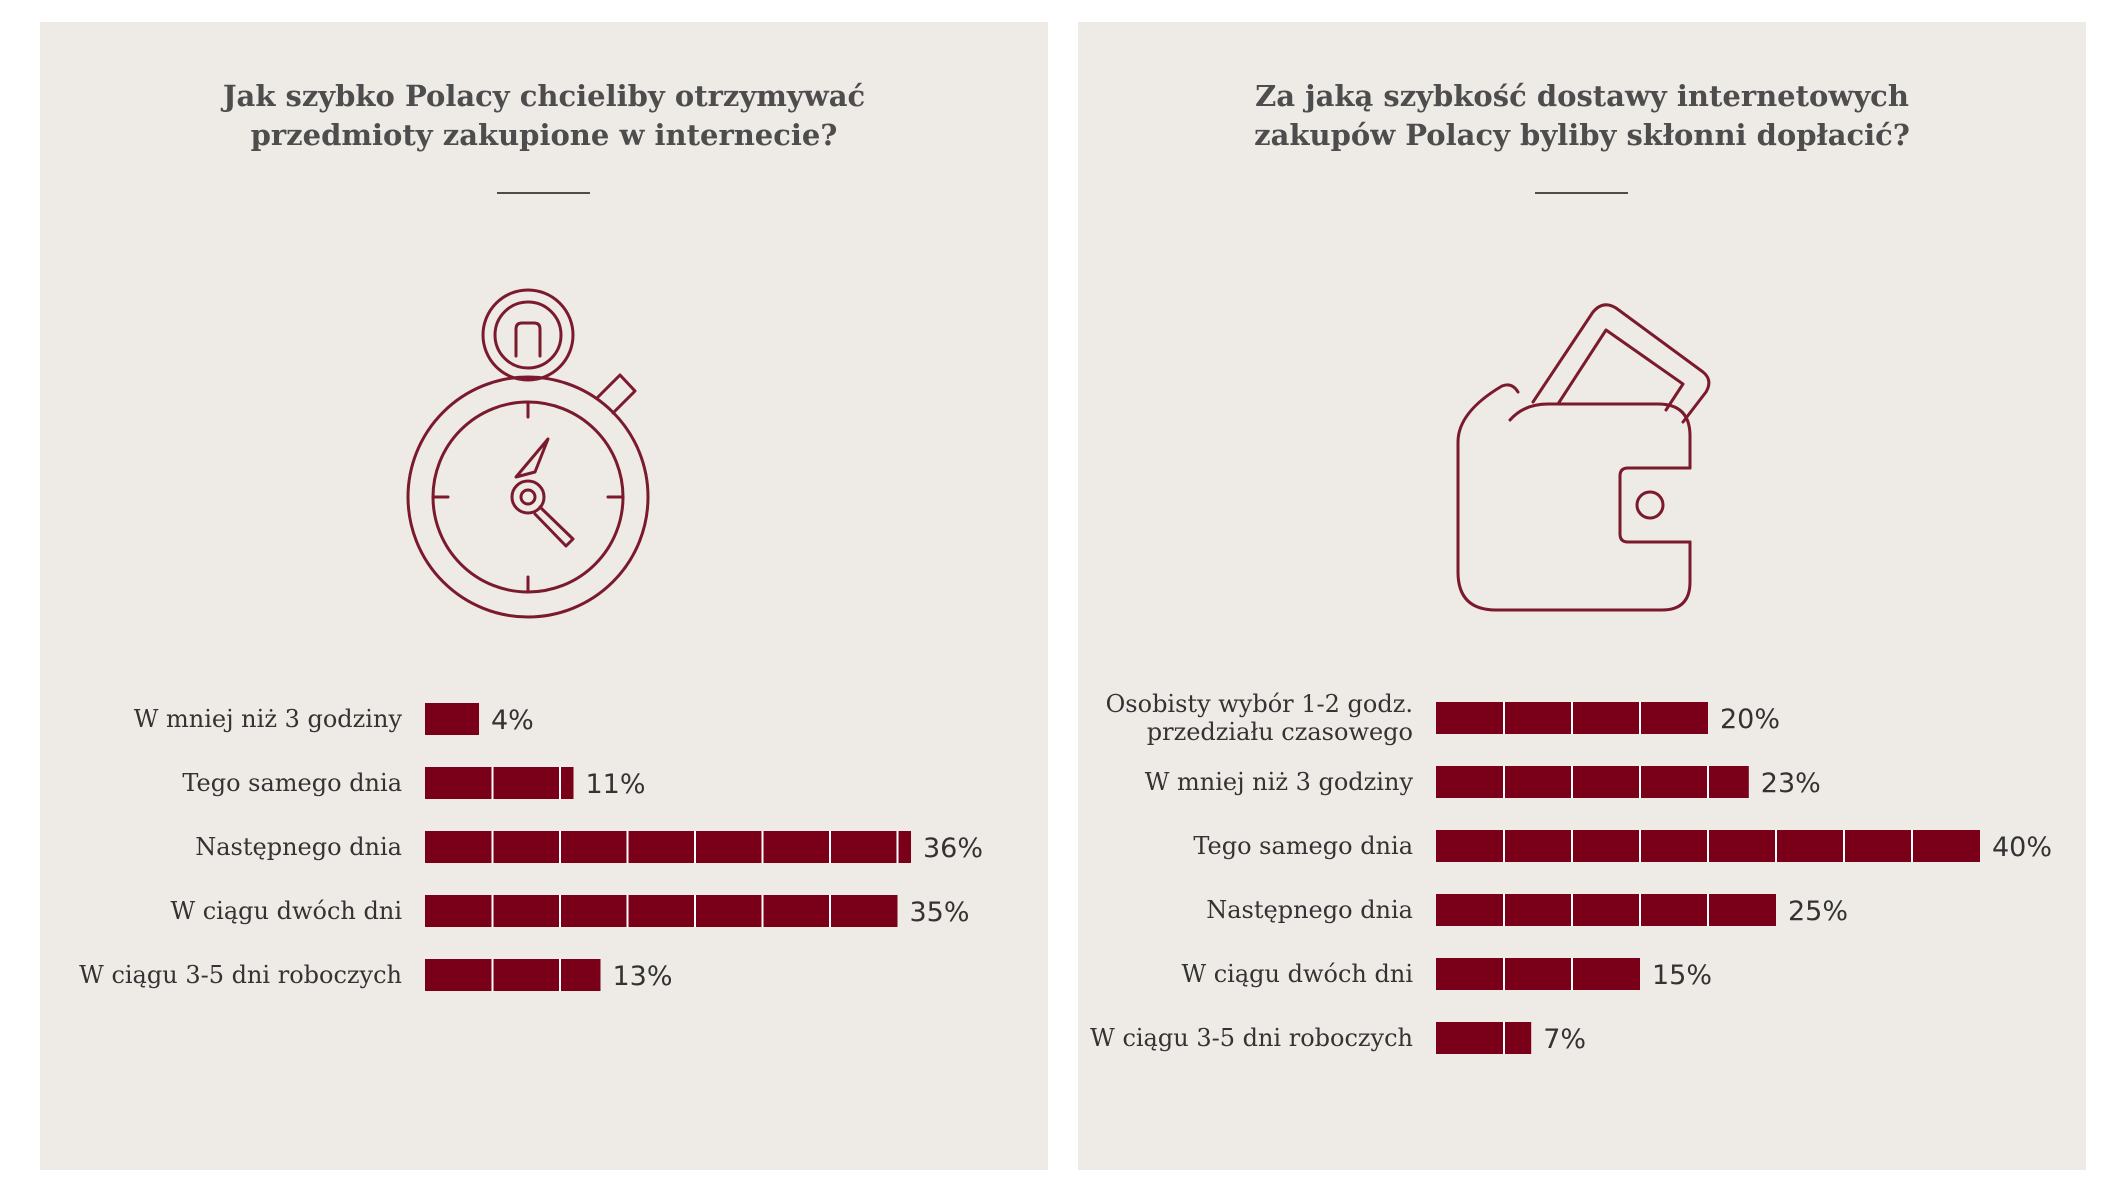  I want to click on value-label: 13%, so click(643, 976).